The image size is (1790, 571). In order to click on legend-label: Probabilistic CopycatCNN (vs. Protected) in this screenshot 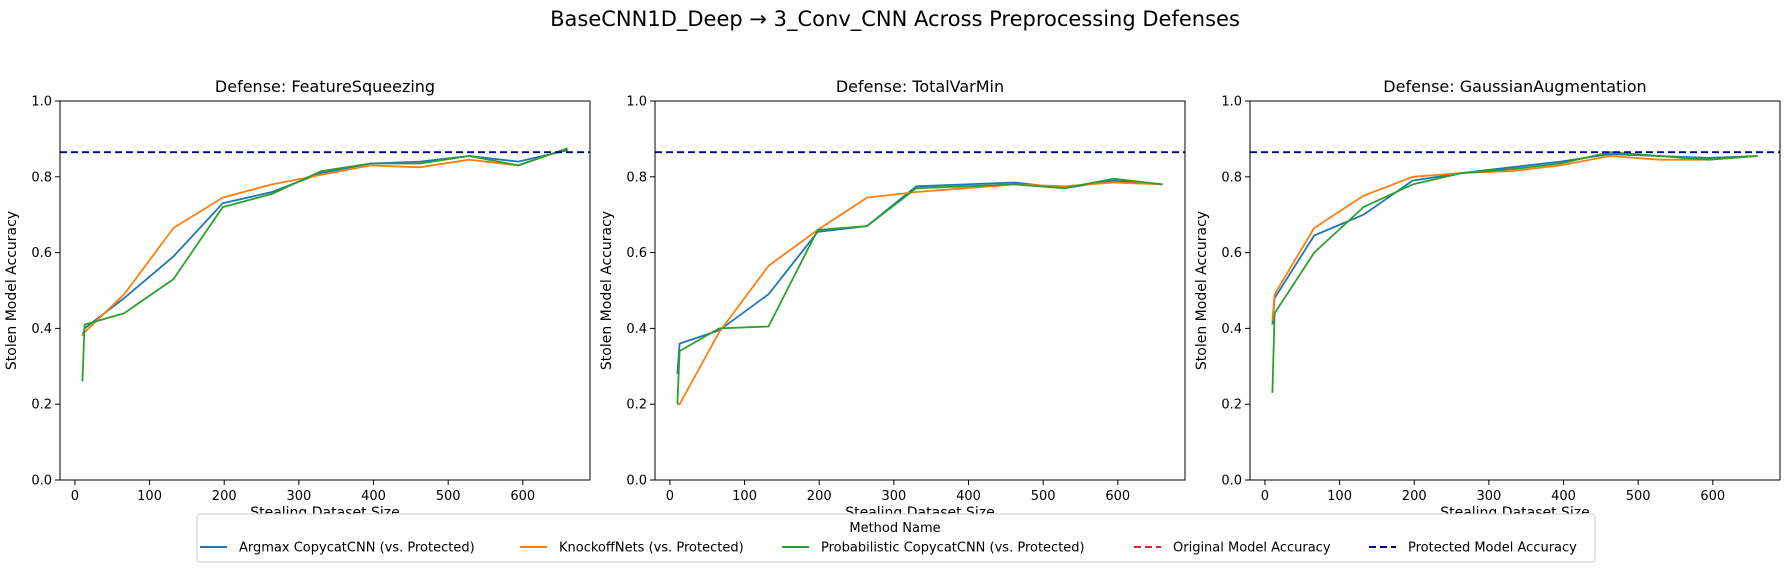, I will do `click(953, 548)`.